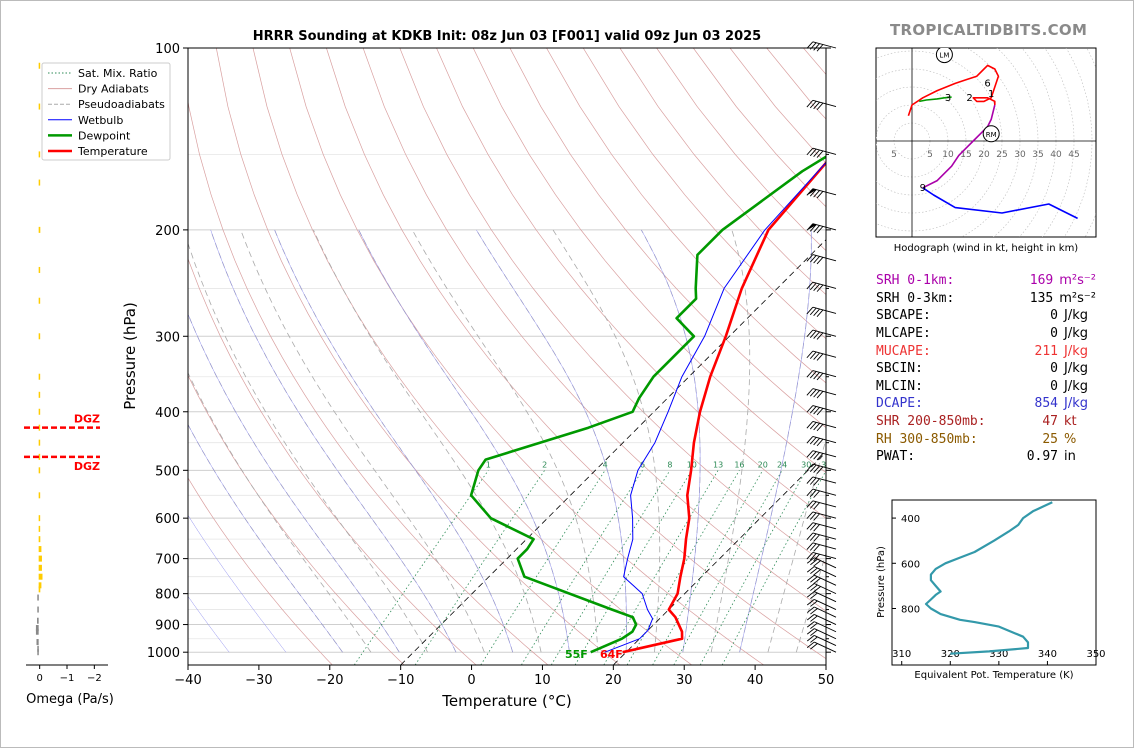 The width and height of the screenshot is (1134, 748). I want to click on mixing-ratio-line, so click(610, 567).